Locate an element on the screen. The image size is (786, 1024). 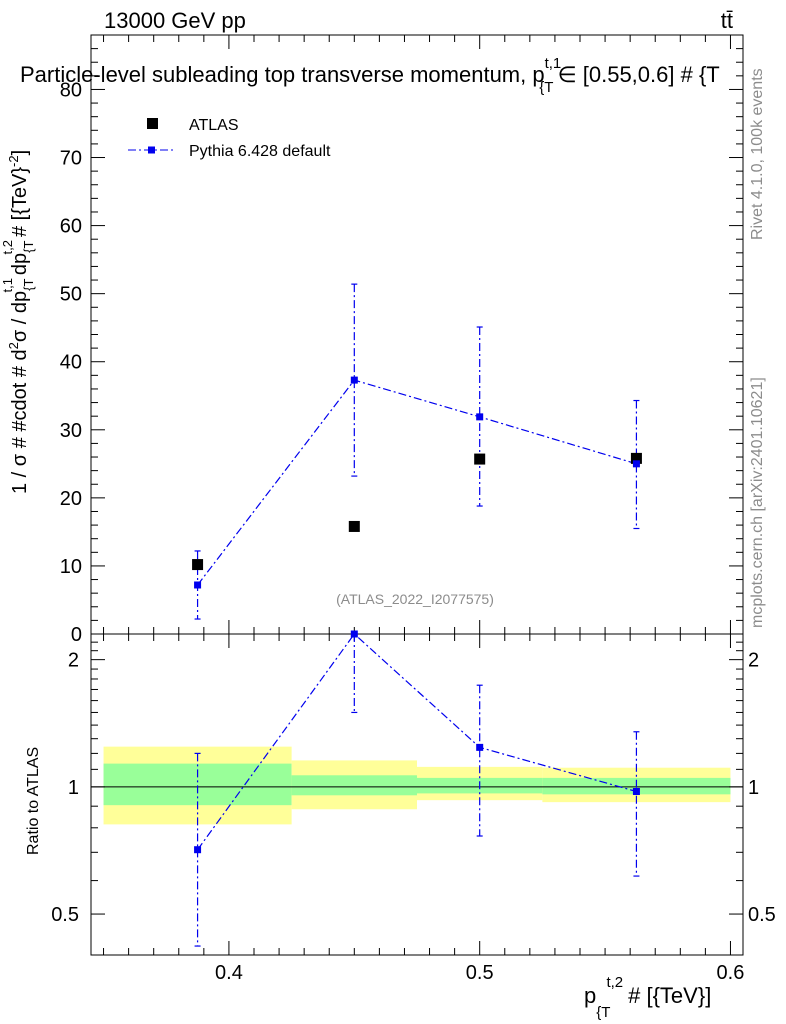
legend-pythia-label: Pythia 6.428 default is located at coordinates (260, 151).